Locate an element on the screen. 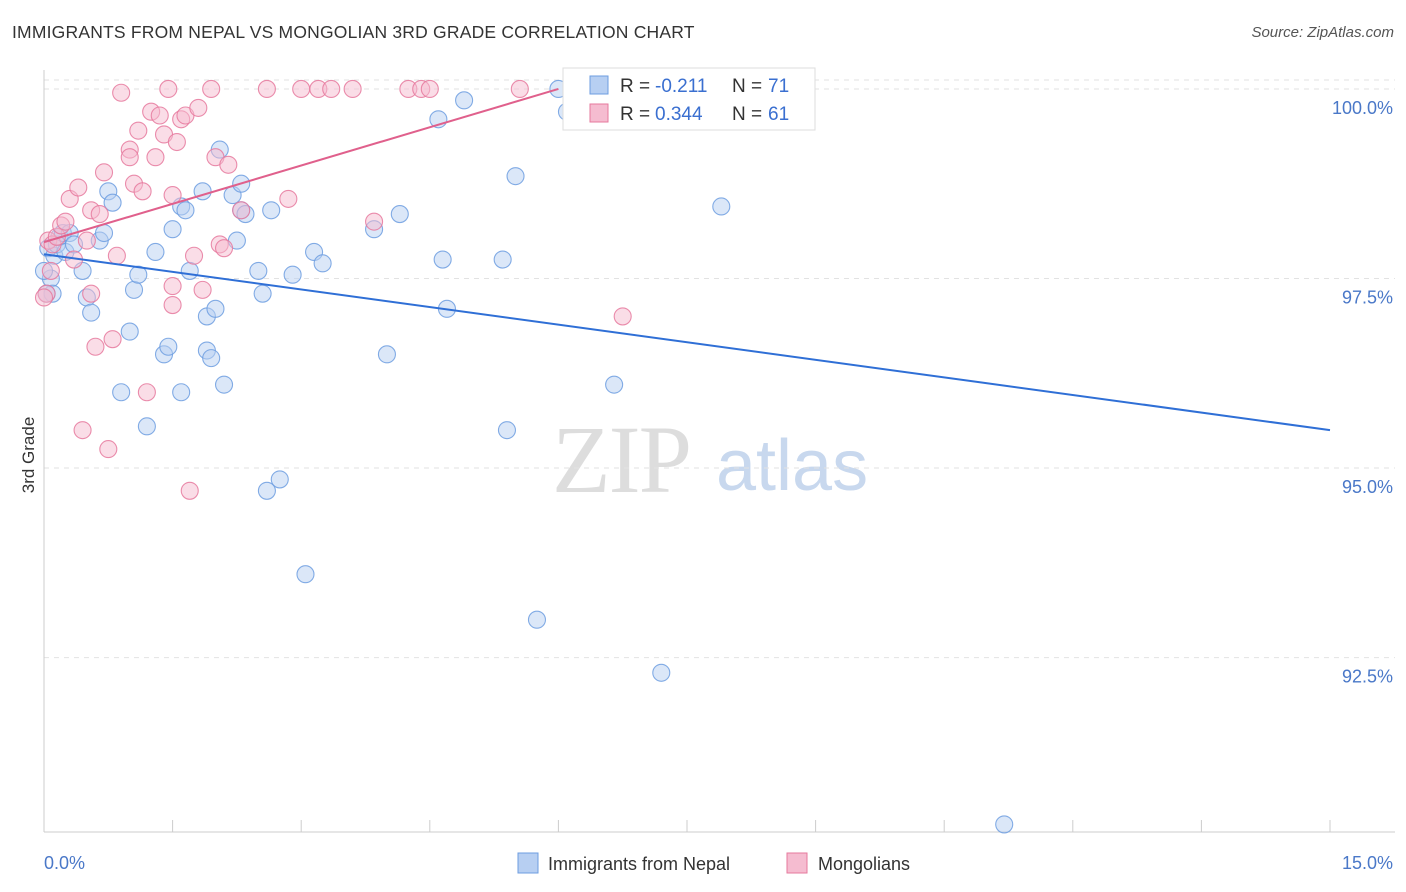 This screenshot has height=892, width=1406. legend-n-label-1: N = is located at coordinates (747, 86).